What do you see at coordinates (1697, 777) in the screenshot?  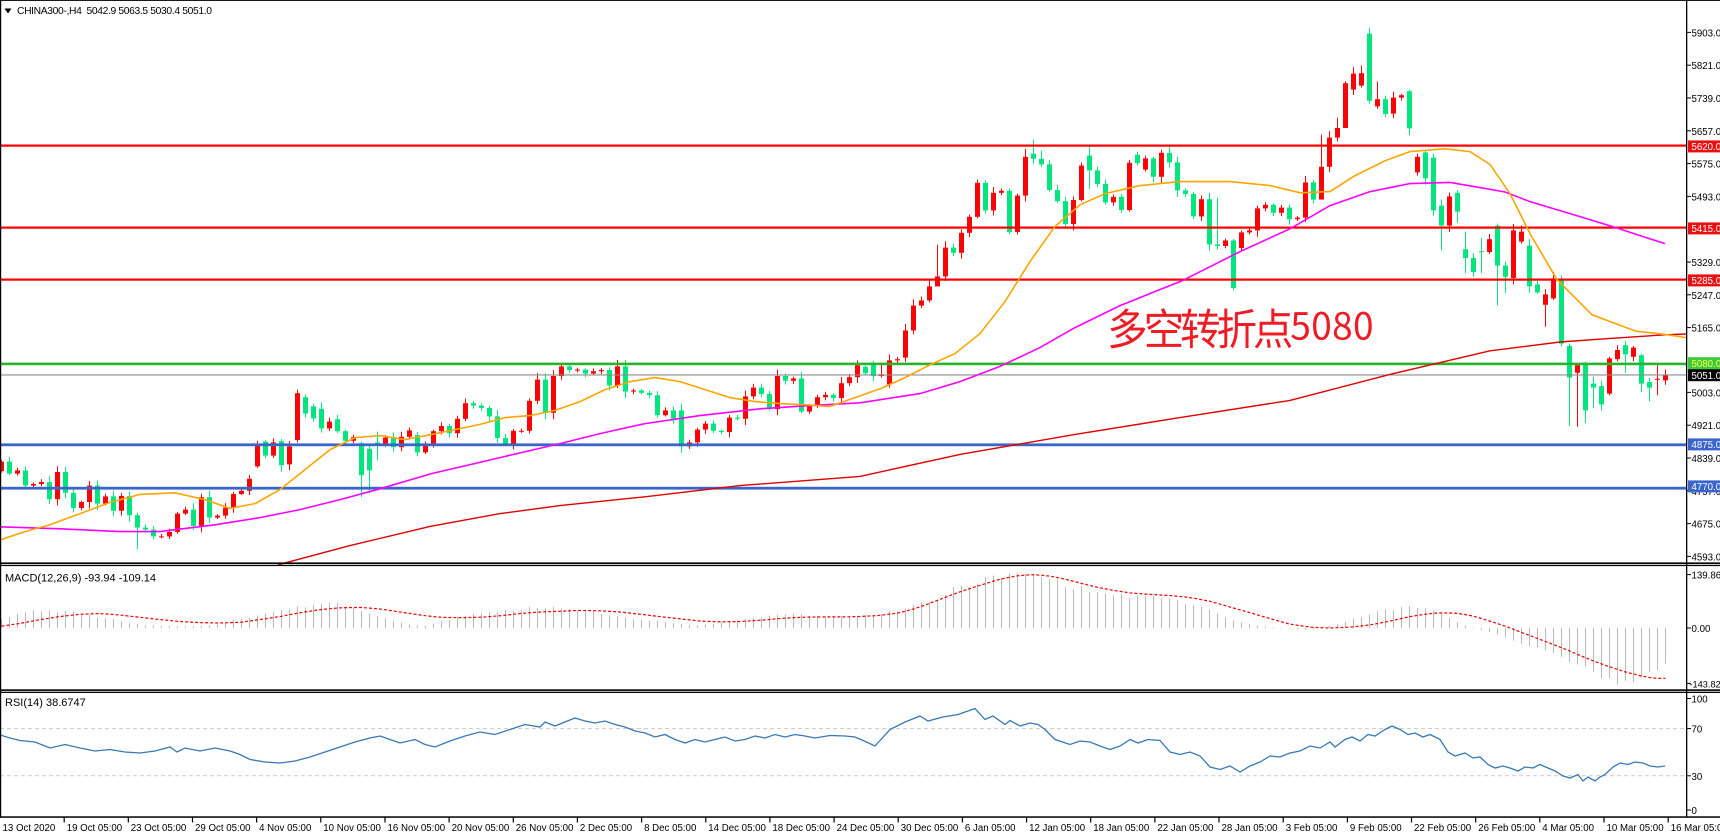 I see `svg-text: 30` at bounding box center [1697, 777].